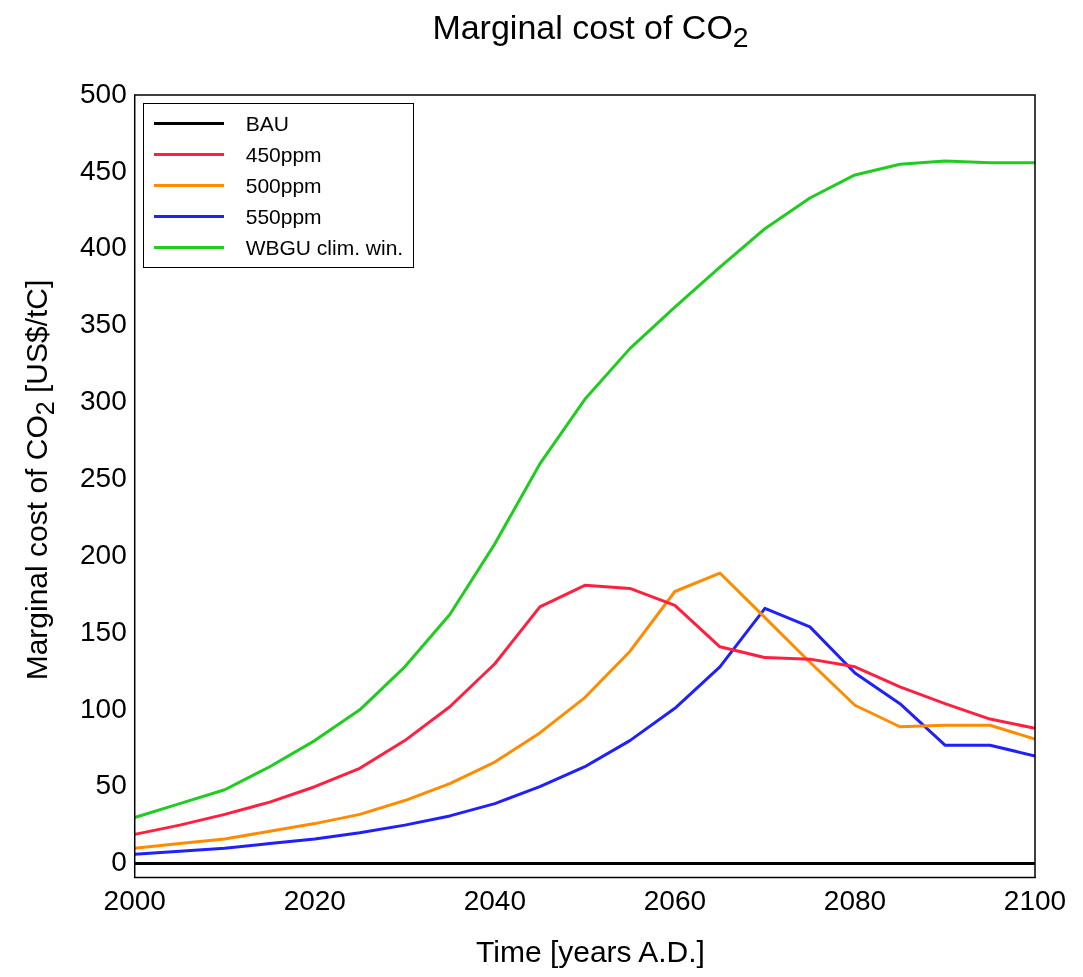  What do you see at coordinates (103, 324) in the screenshot?
I see `y-tick-label: 350` at bounding box center [103, 324].